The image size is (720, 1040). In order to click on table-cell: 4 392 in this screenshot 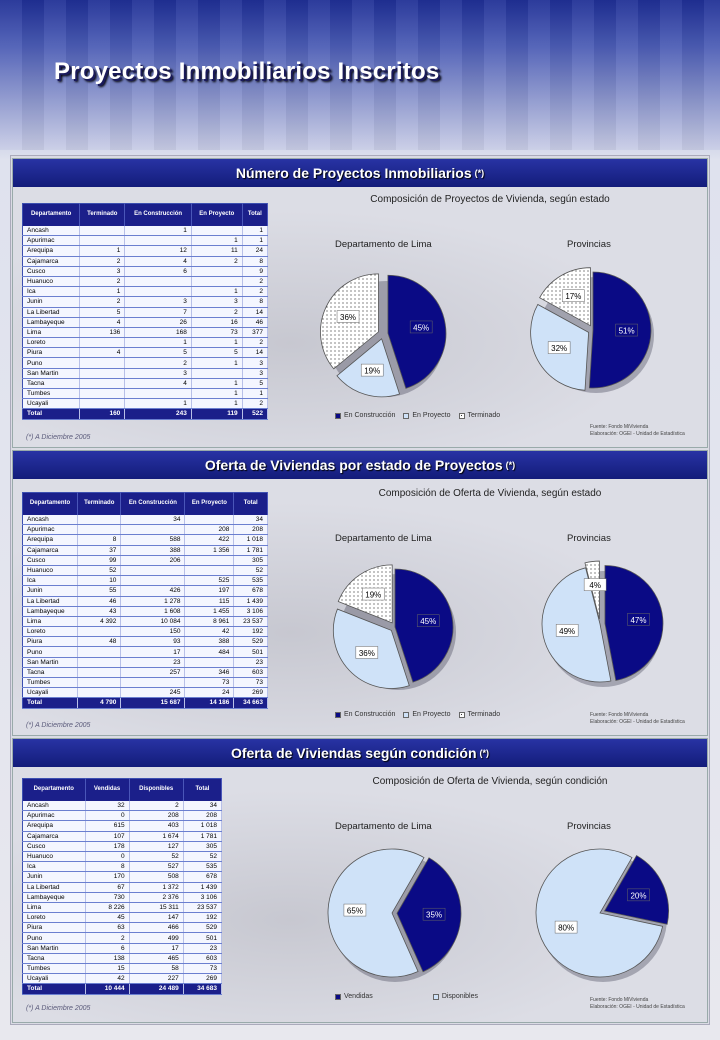, I will do `click(99, 622)`.